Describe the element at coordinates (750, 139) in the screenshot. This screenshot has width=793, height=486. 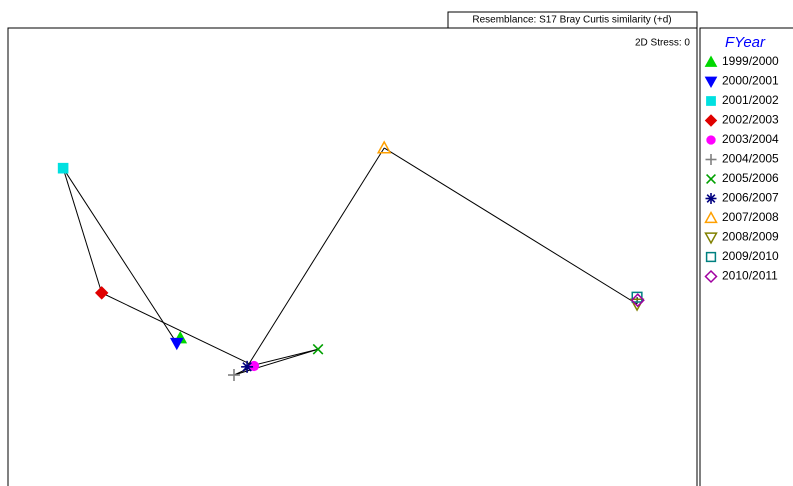
I see `legend-label: 2003/2004` at that location.